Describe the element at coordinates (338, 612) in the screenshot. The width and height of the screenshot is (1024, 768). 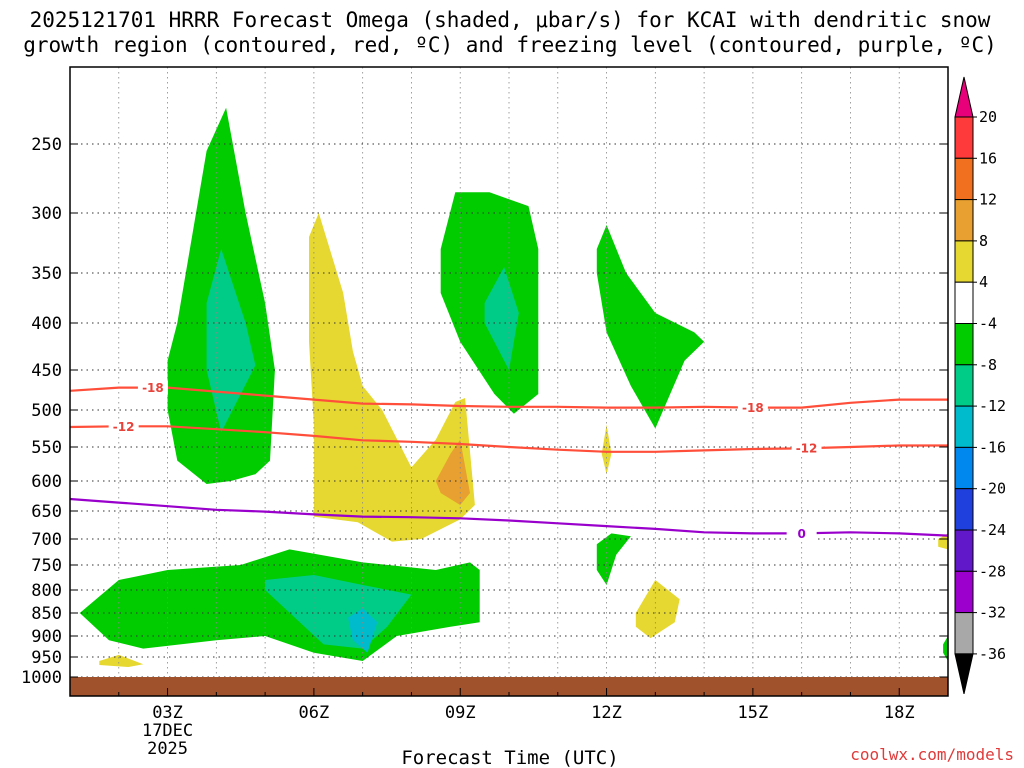
I see `omega-region--12-7` at that location.